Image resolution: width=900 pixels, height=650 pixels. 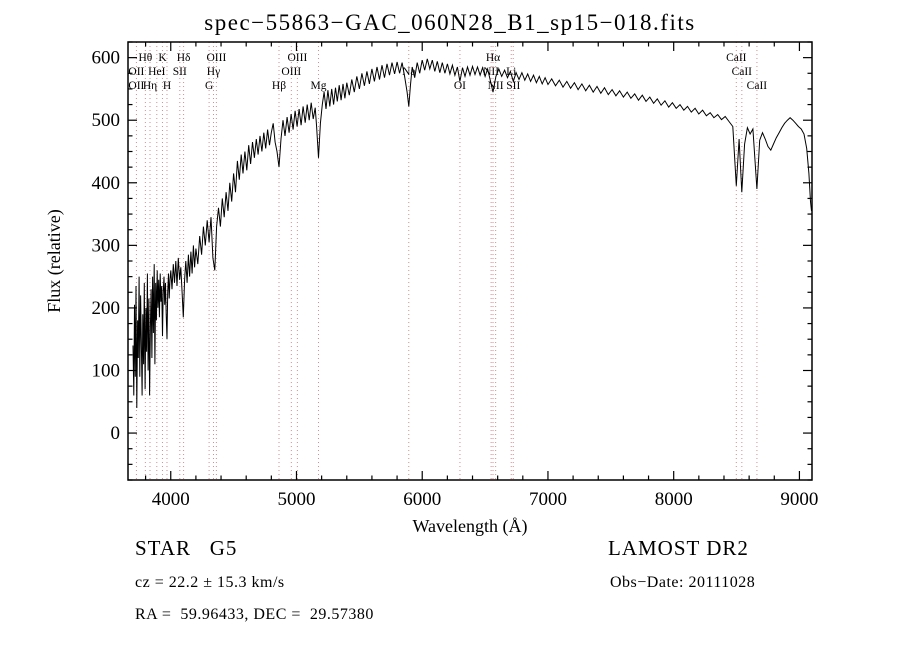 What do you see at coordinates (683, 582) in the screenshot?
I see `obs-date: Obs−Date: 20111028` at bounding box center [683, 582].